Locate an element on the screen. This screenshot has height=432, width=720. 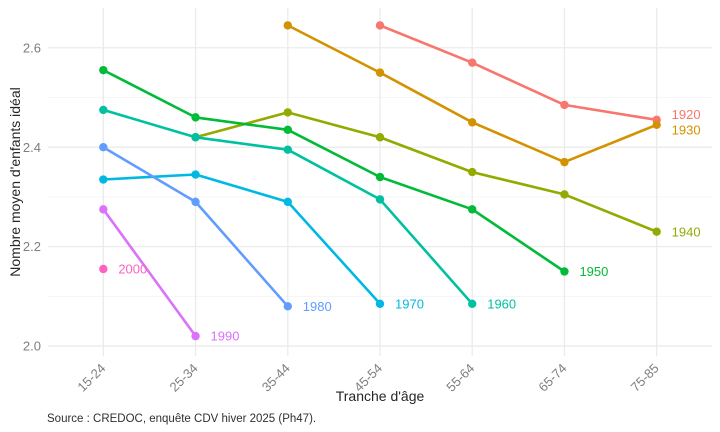
y-tick-labels: 2.0 2.2 2.4 2.6 is located at coordinates (32, 196).